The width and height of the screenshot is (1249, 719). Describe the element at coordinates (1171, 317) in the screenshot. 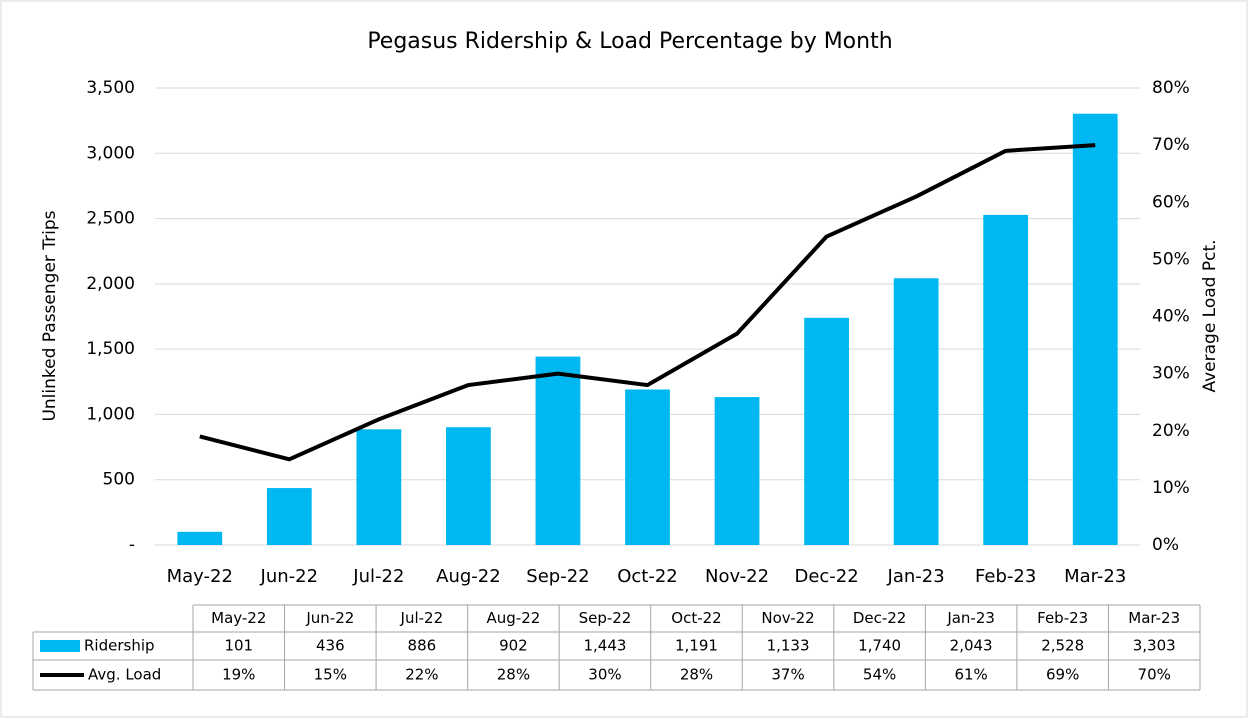

I see `y2-tick-label: 40%` at that location.